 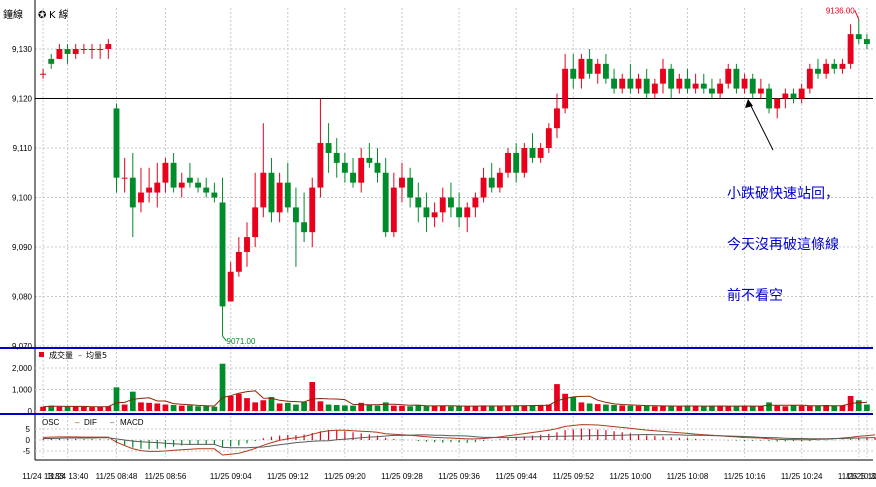 I want to click on x-tick-label: 11/25 08:48, so click(x=117, y=476).